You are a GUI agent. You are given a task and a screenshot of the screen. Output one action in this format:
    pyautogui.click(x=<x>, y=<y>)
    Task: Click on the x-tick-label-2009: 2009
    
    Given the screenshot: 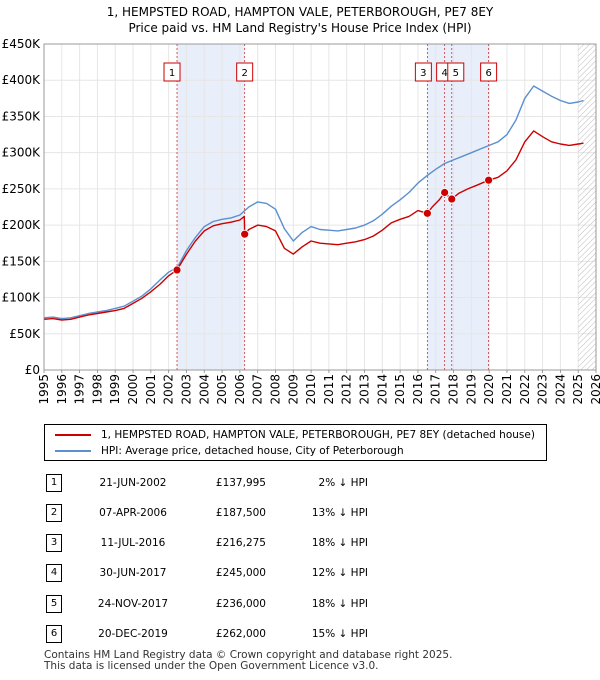 What is the action you would take?
    pyautogui.click(x=293, y=389)
    